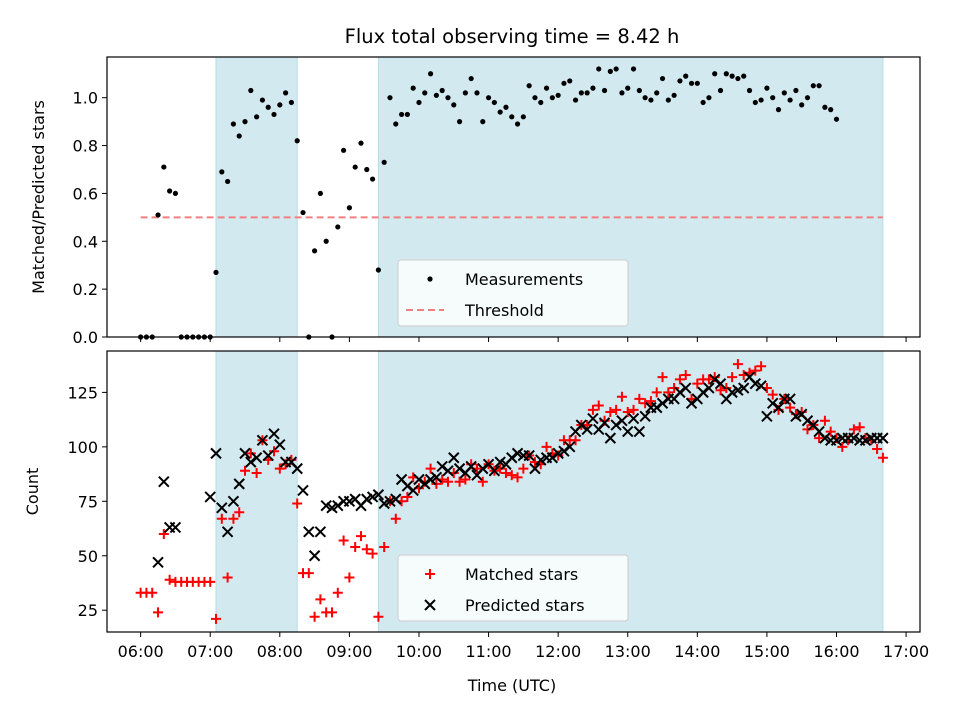 The image size is (960, 720). I want to click on y-tick-label: 0.0, so click(85, 337).